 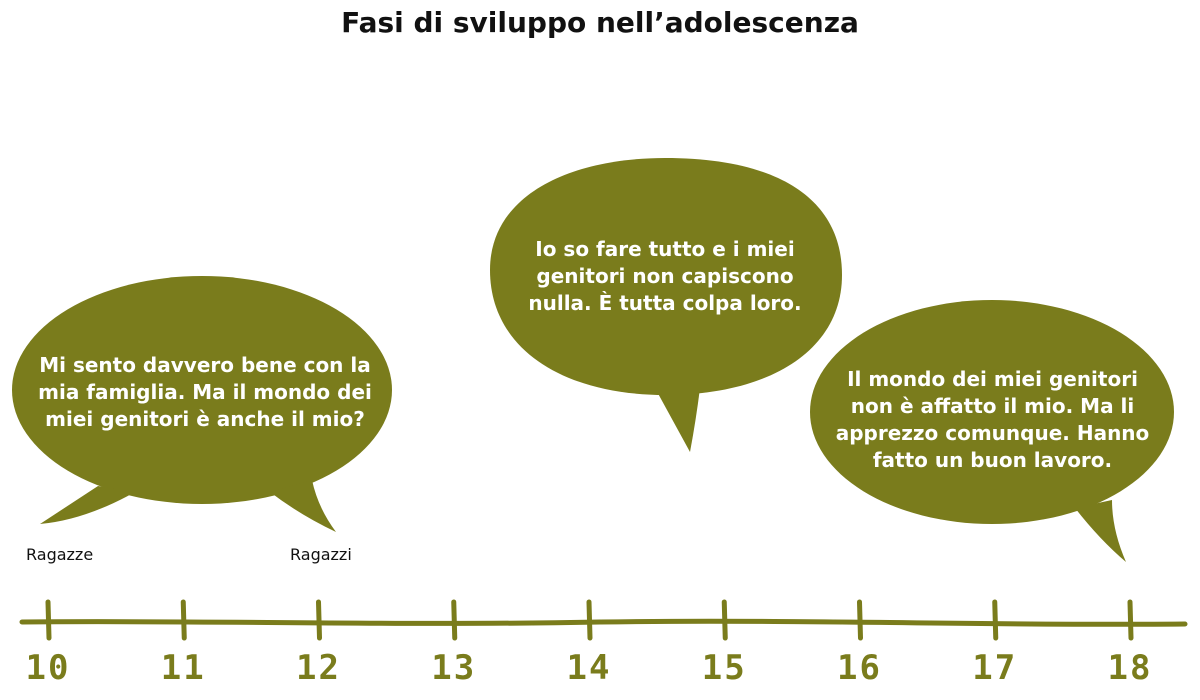 I want to click on bubble-3-line-1: Il mondo dei miei genitori, so click(x=992, y=379).